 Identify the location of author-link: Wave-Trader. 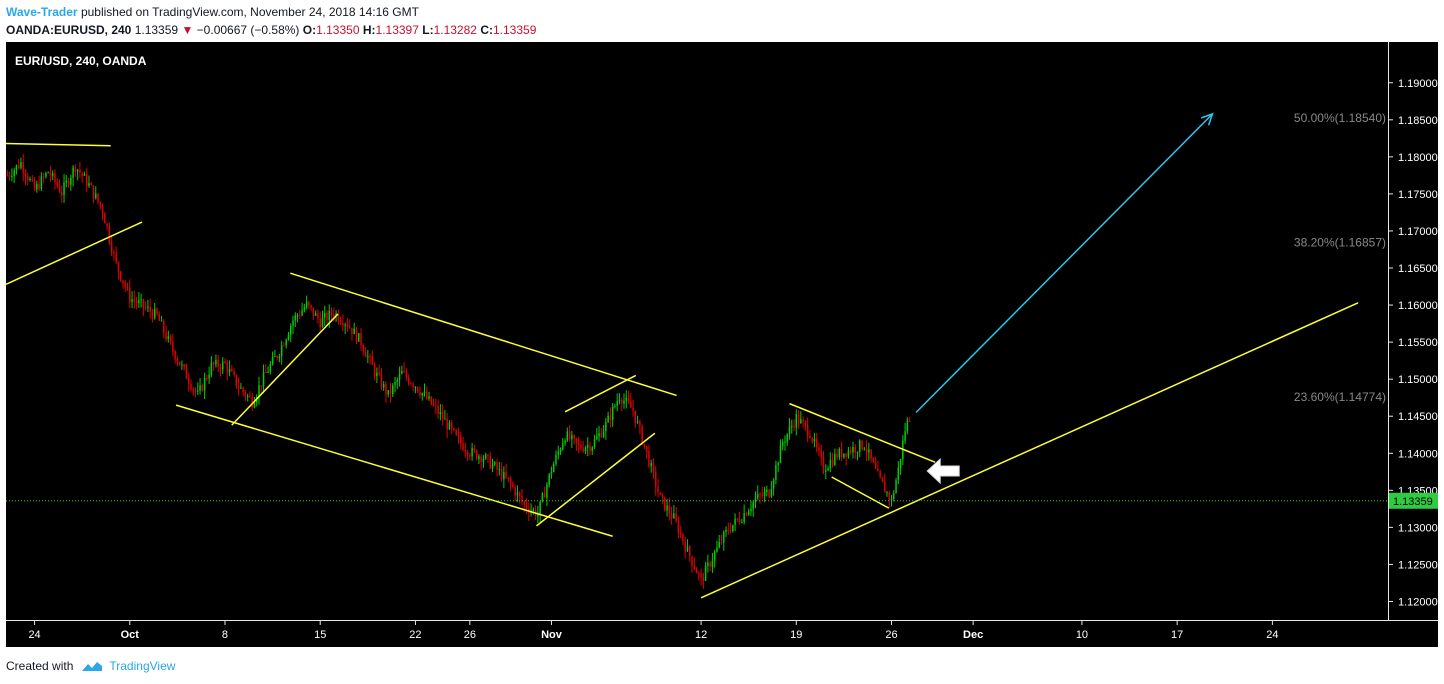
(42, 12).